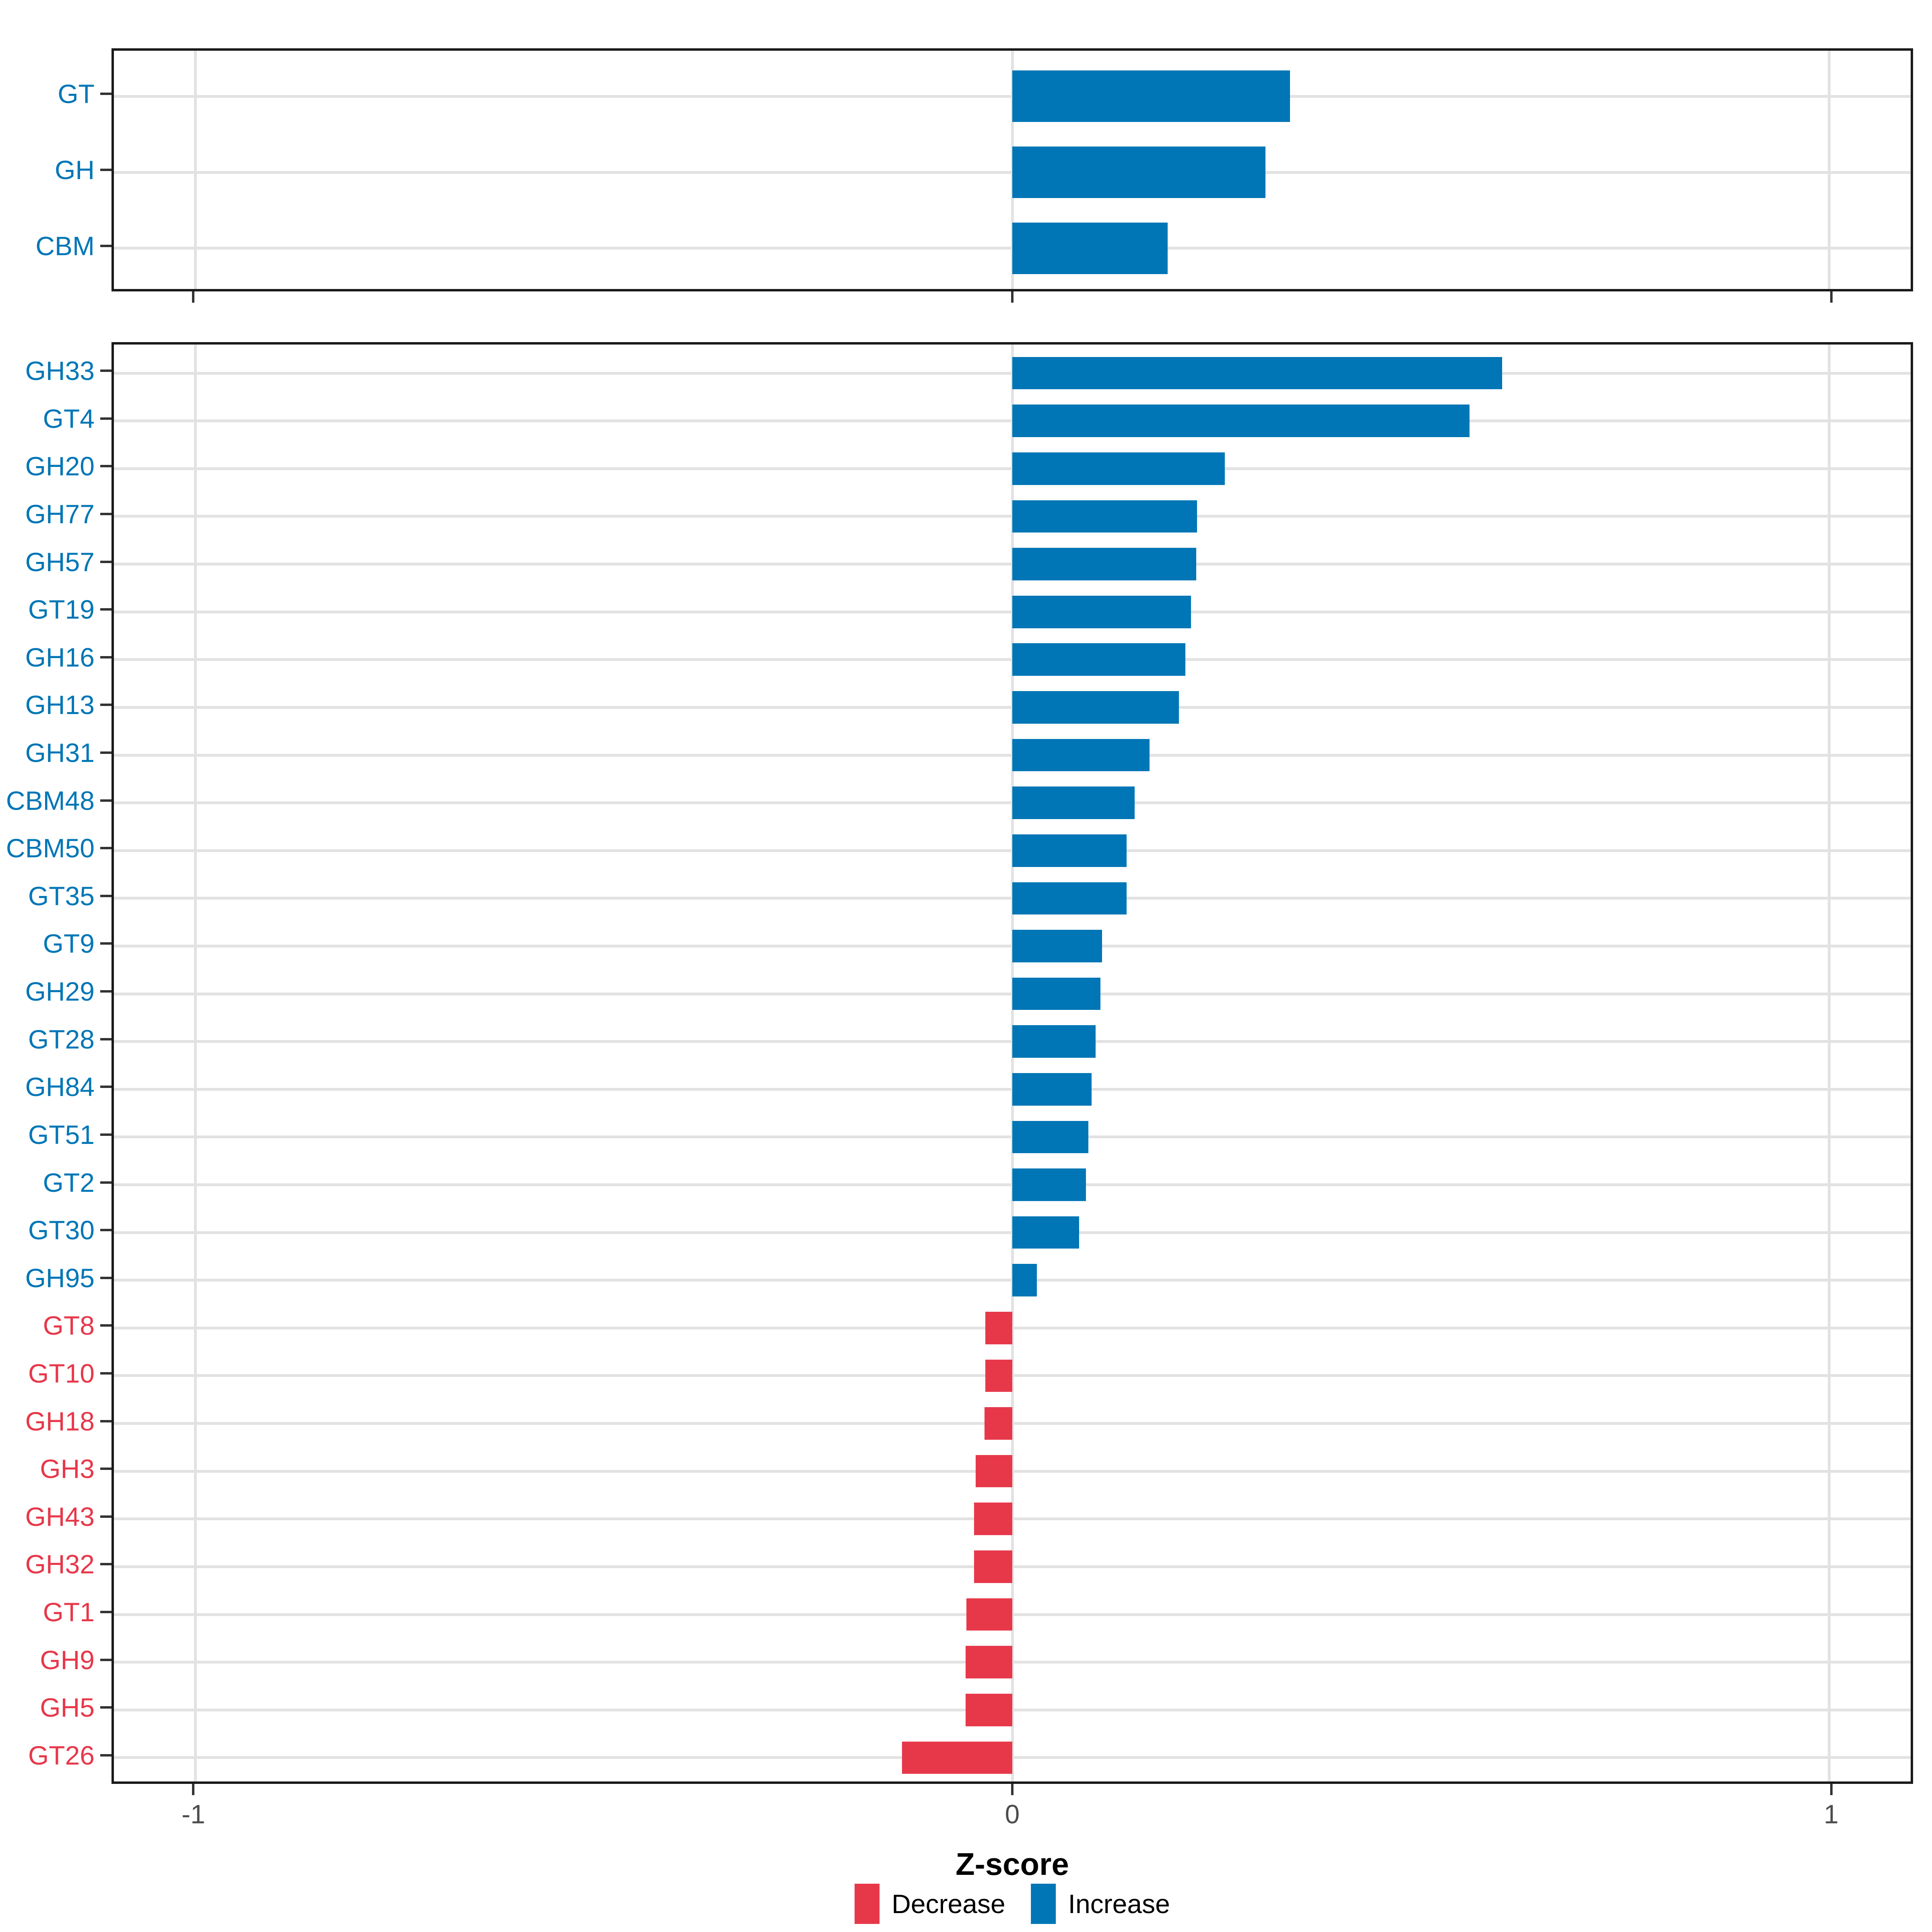 This screenshot has width=1932, height=1932. Describe the element at coordinates (67, 1660) in the screenshot. I see `y-label-GH9: GH9` at that location.